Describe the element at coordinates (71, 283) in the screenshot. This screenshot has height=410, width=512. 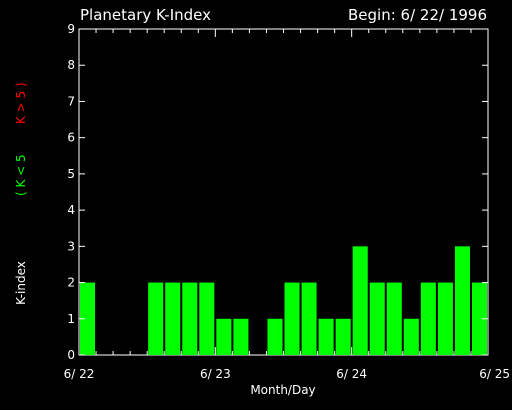
I see `y-tick-label: 2` at that location.